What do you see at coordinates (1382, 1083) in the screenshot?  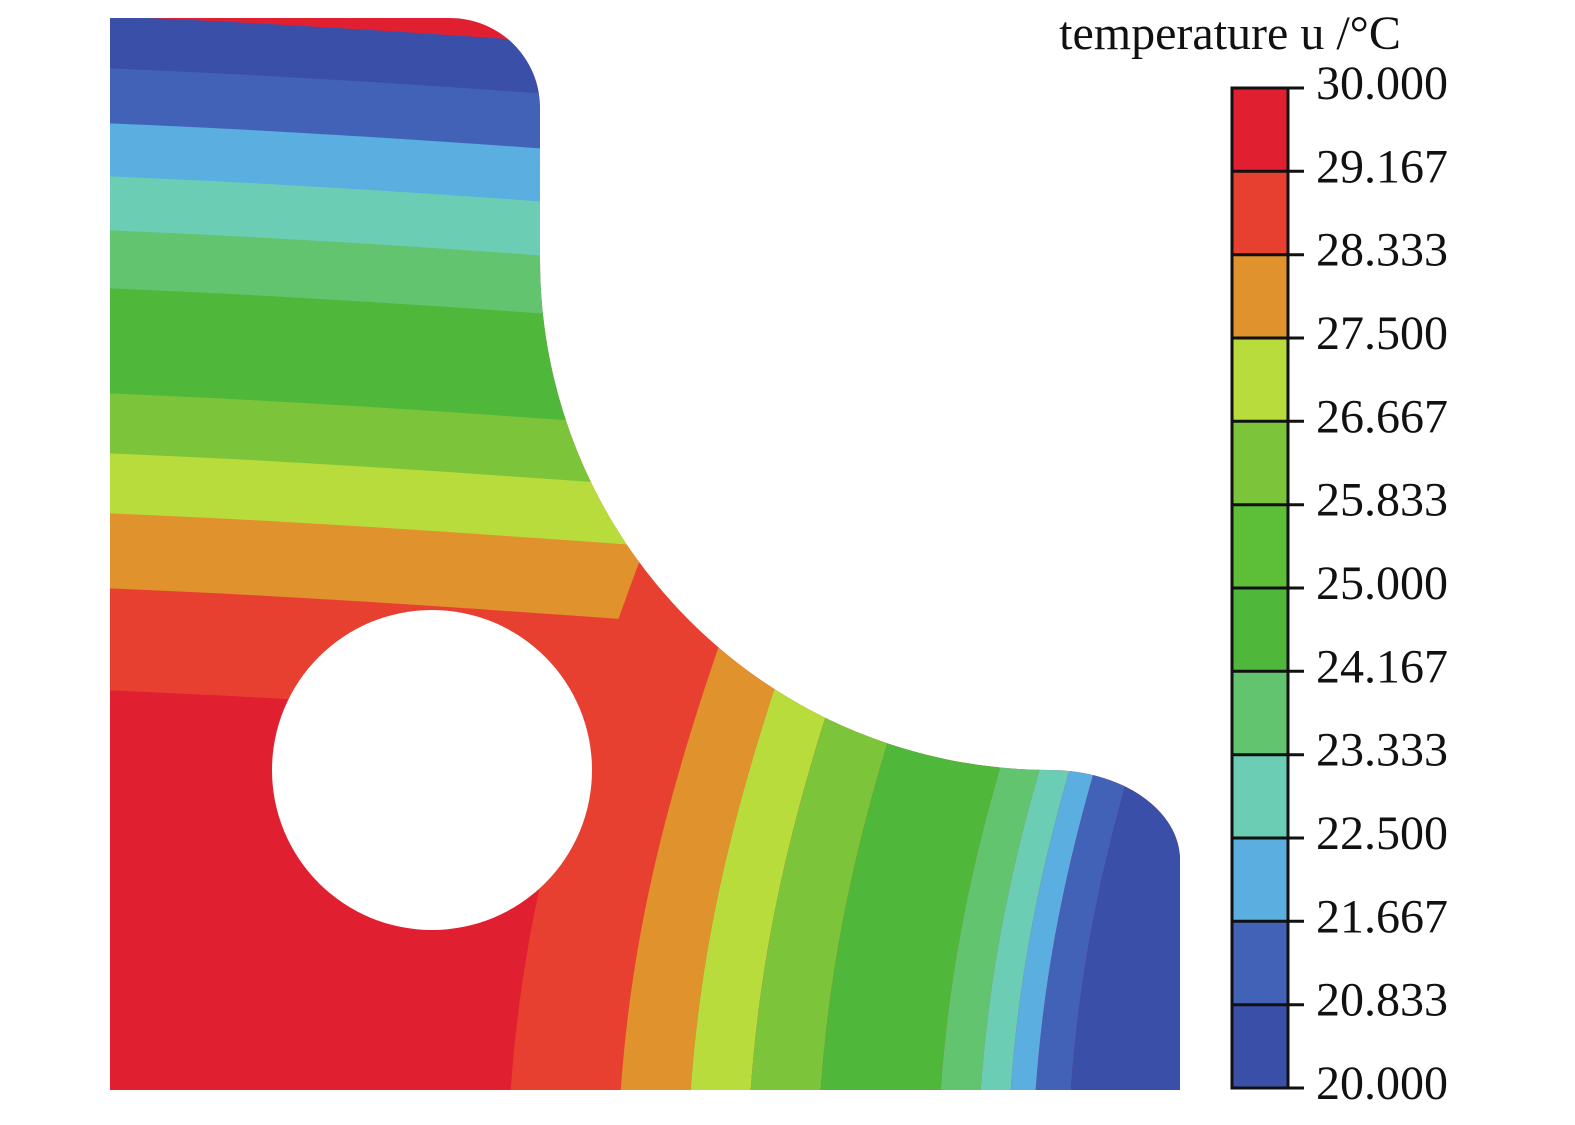 I see `tick-label: 20.000` at bounding box center [1382, 1083].